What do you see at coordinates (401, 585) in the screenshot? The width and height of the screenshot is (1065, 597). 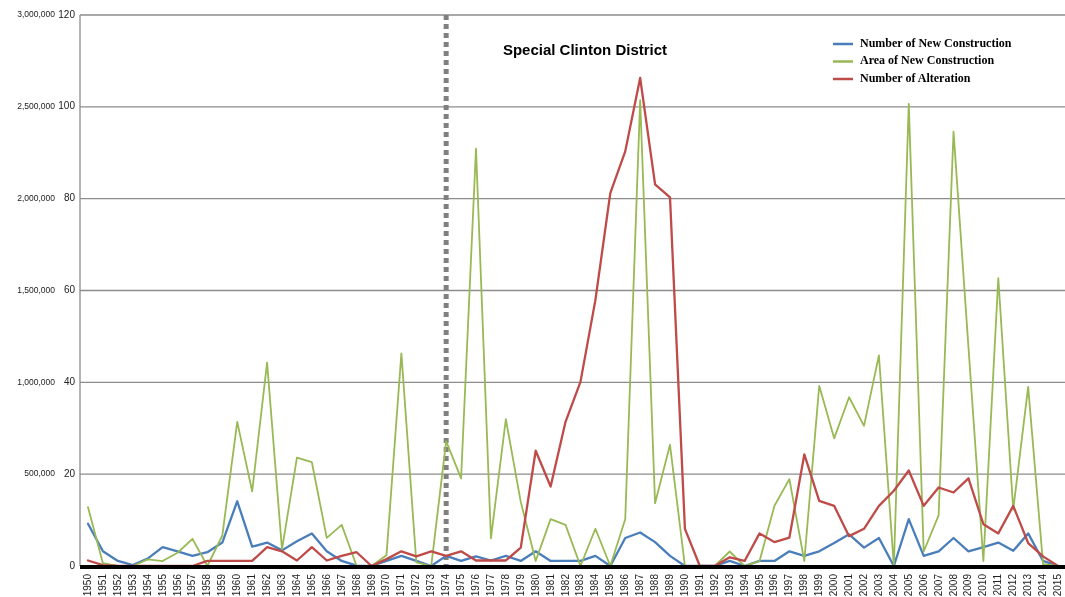 I see `x-tick-label: 1971` at bounding box center [401, 585].